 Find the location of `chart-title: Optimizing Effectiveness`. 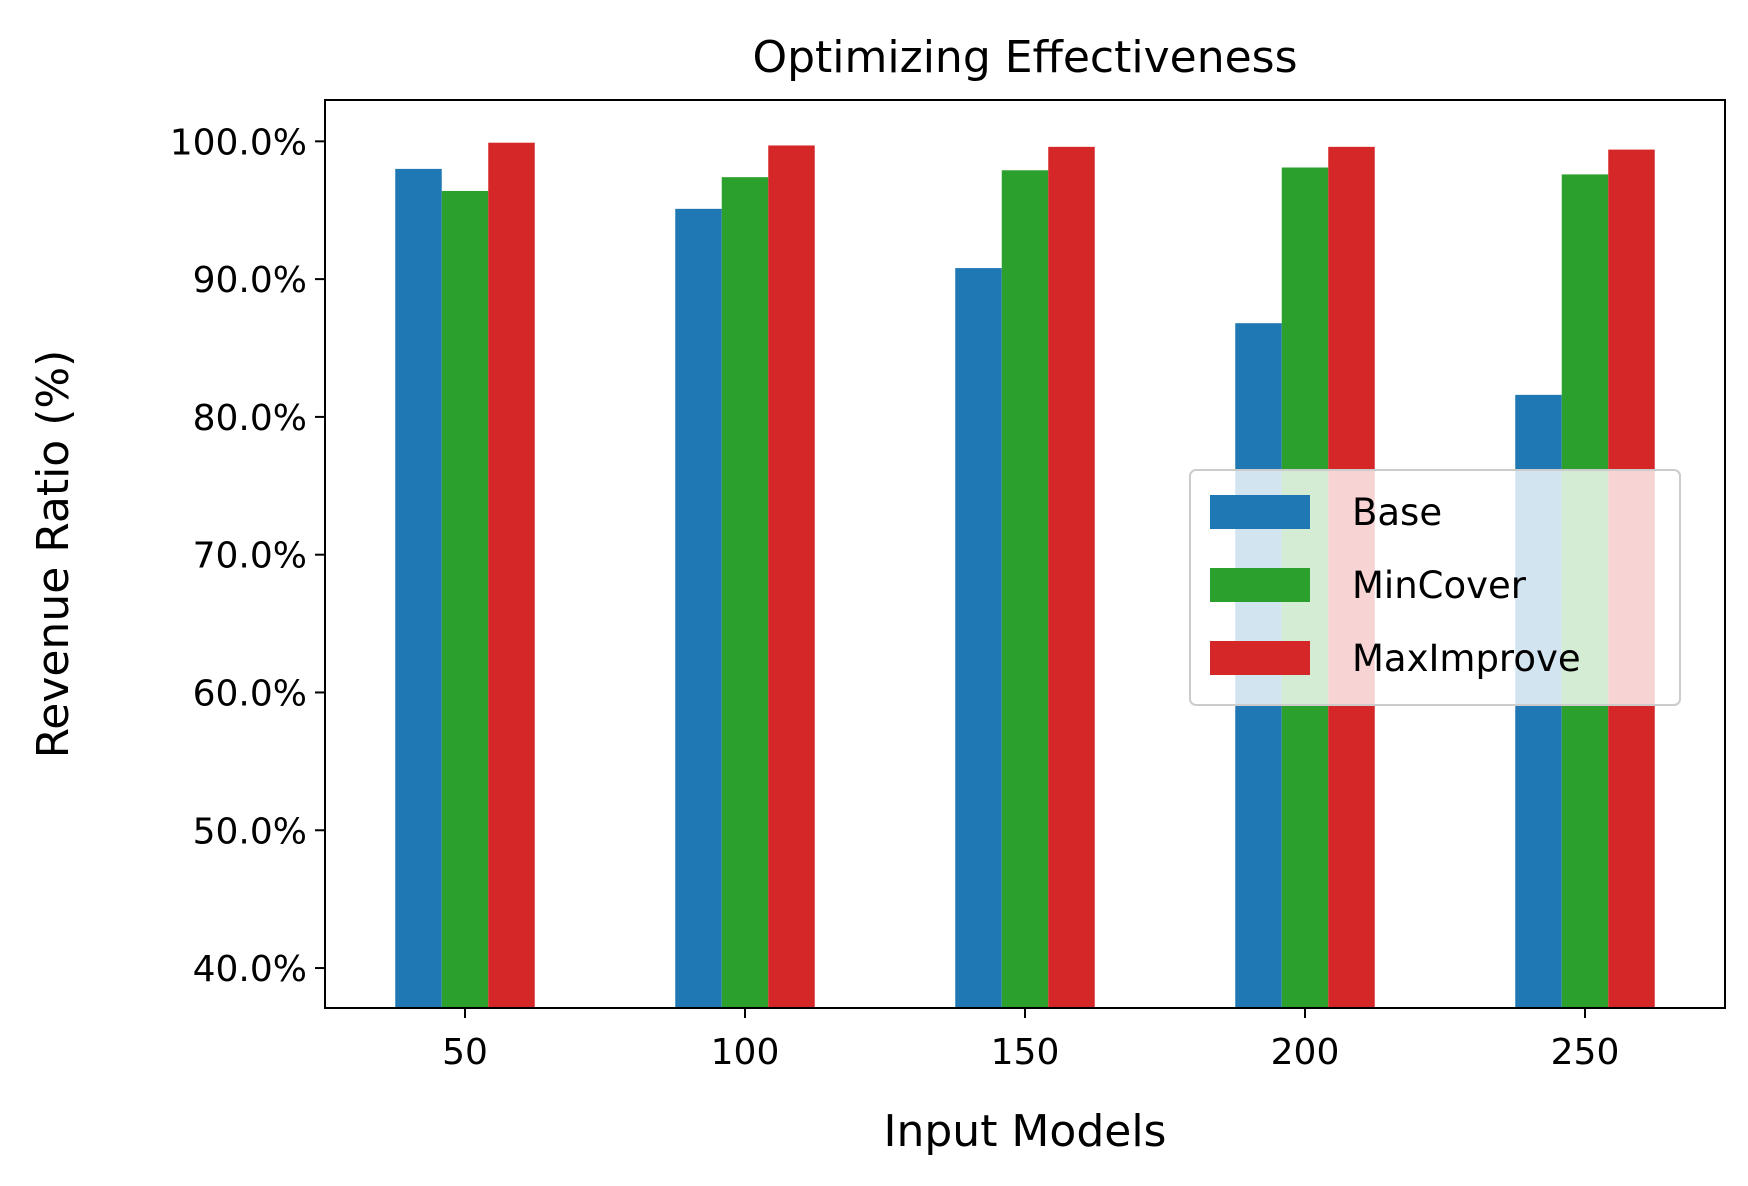

chart-title: Optimizing Effectiveness is located at coordinates (1024, 57).